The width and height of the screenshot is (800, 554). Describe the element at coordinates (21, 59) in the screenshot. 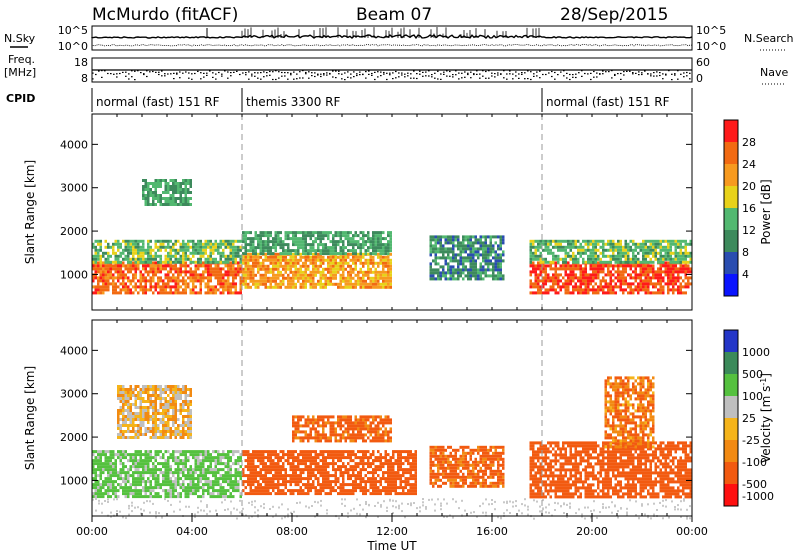

I see `freq-label-line1: Freq.` at that location.